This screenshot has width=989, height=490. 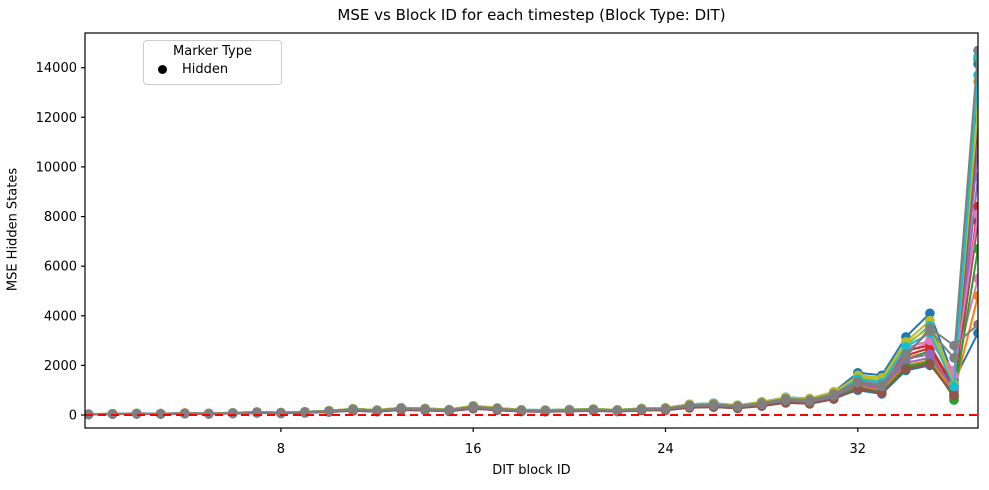 What do you see at coordinates (60, 366) in the screenshot?
I see `y-tick-label: 2000` at bounding box center [60, 366].